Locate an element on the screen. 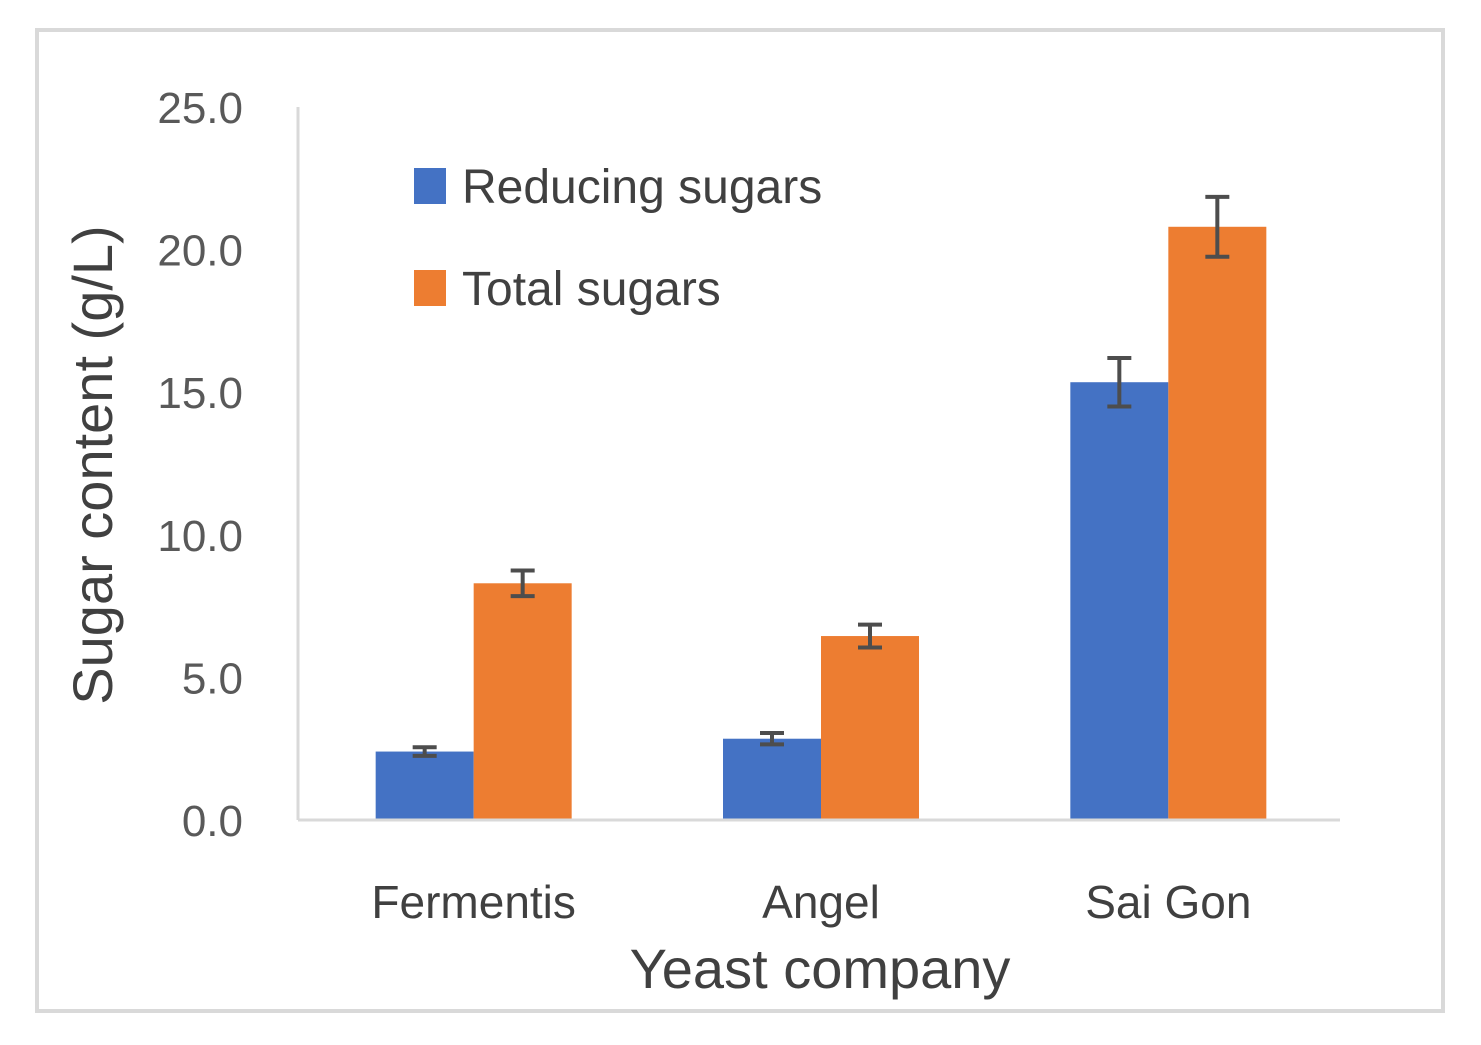 The image size is (1481, 1045). y-tick-label: 10.0 is located at coordinates (200, 536).